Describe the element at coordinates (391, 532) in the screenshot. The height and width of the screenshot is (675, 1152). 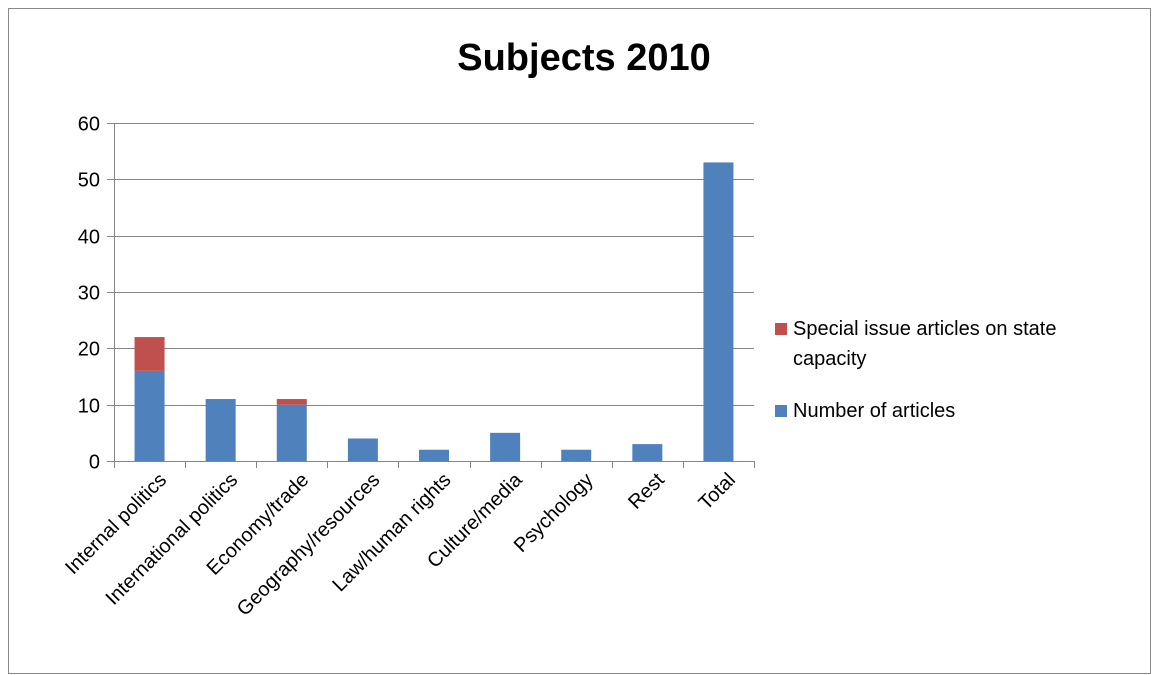
I see `x-category-label: Law/human rights` at that location.